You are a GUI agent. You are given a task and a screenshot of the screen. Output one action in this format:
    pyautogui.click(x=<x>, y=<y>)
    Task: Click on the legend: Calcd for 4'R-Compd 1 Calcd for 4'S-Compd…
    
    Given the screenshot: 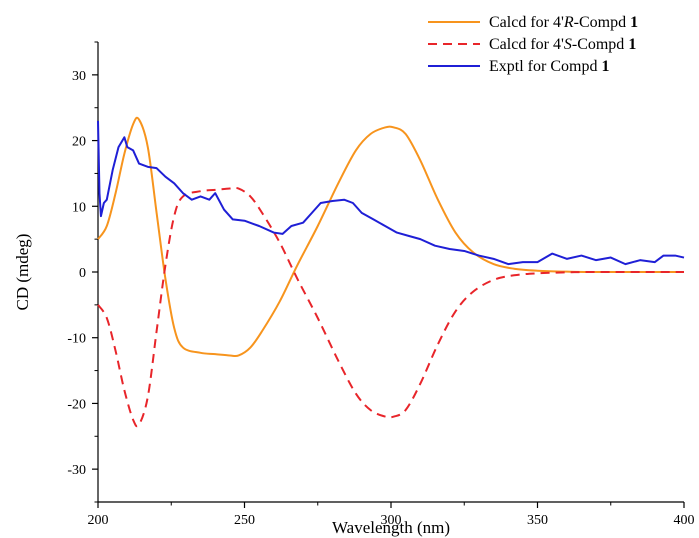 What is the action you would take?
    pyautogui.click(x=533, y=44)
    